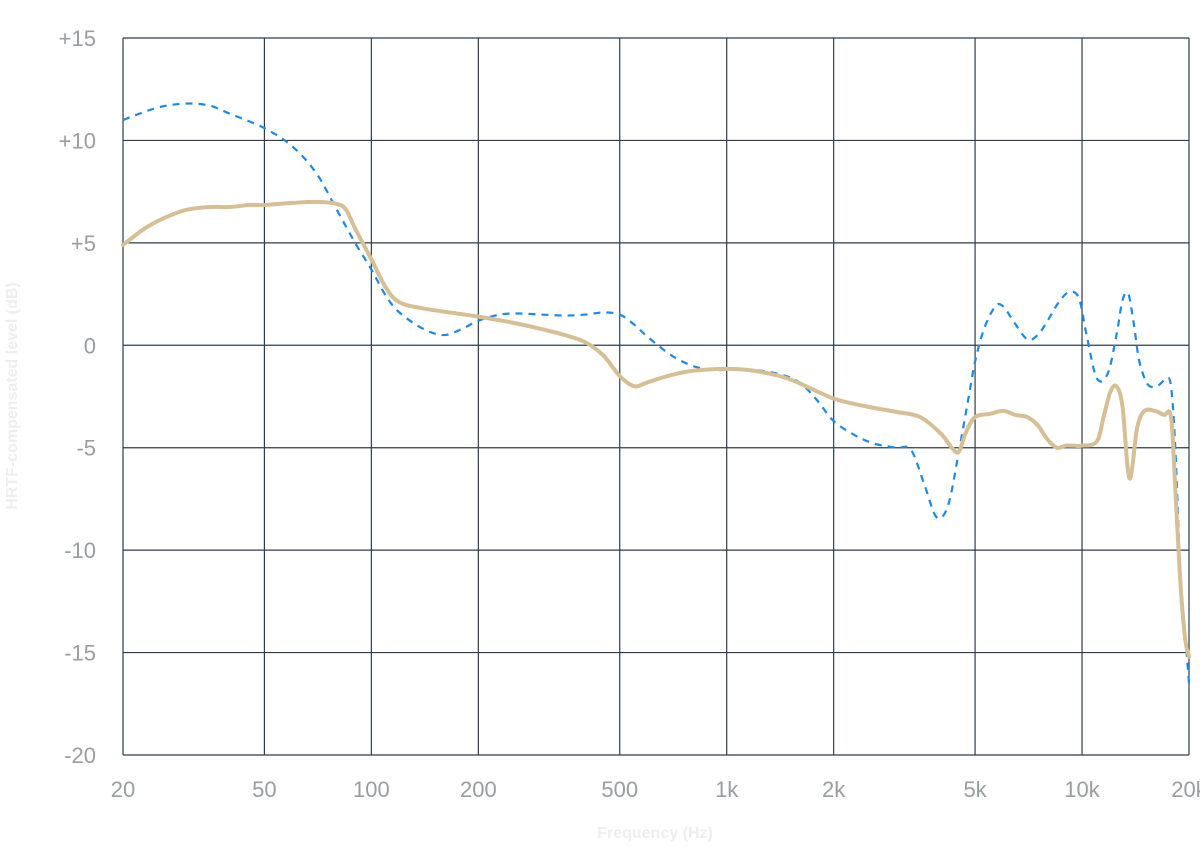  I want to click on y-tick-label: -15, so click(80, 653).